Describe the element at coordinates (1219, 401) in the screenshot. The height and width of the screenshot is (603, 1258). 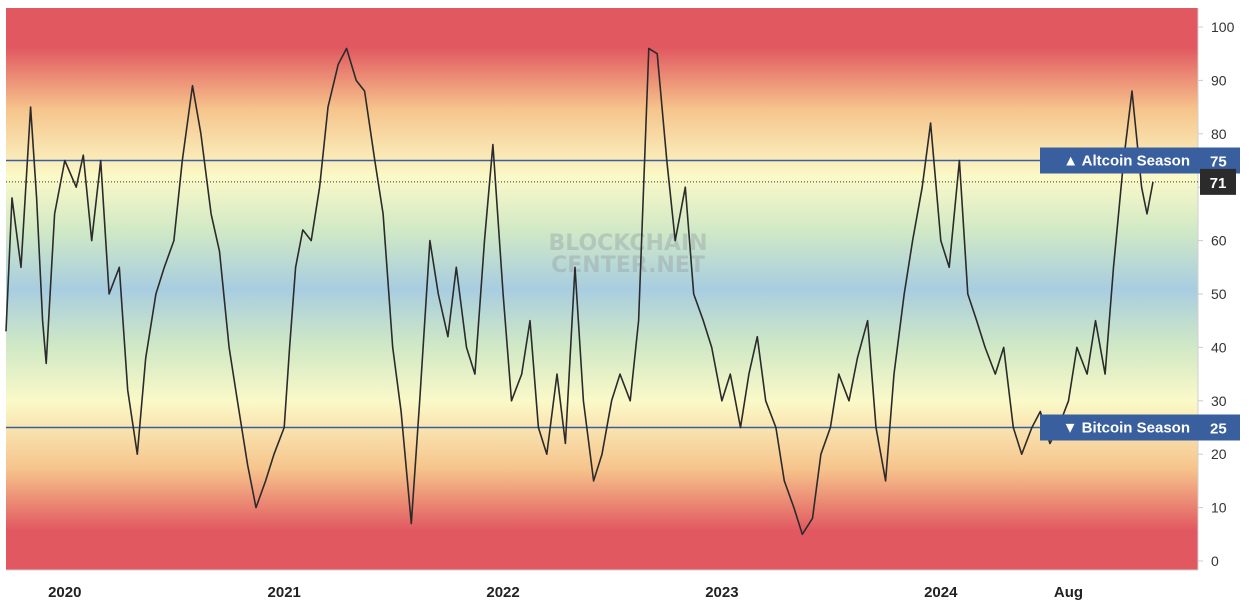
I see `y-tick-label: 30` at that location.